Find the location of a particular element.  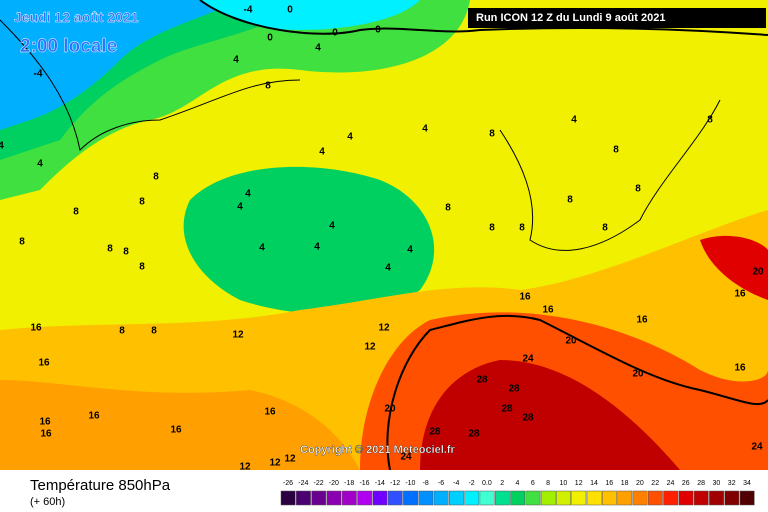

field-blue is located at coordinates (120, 65).